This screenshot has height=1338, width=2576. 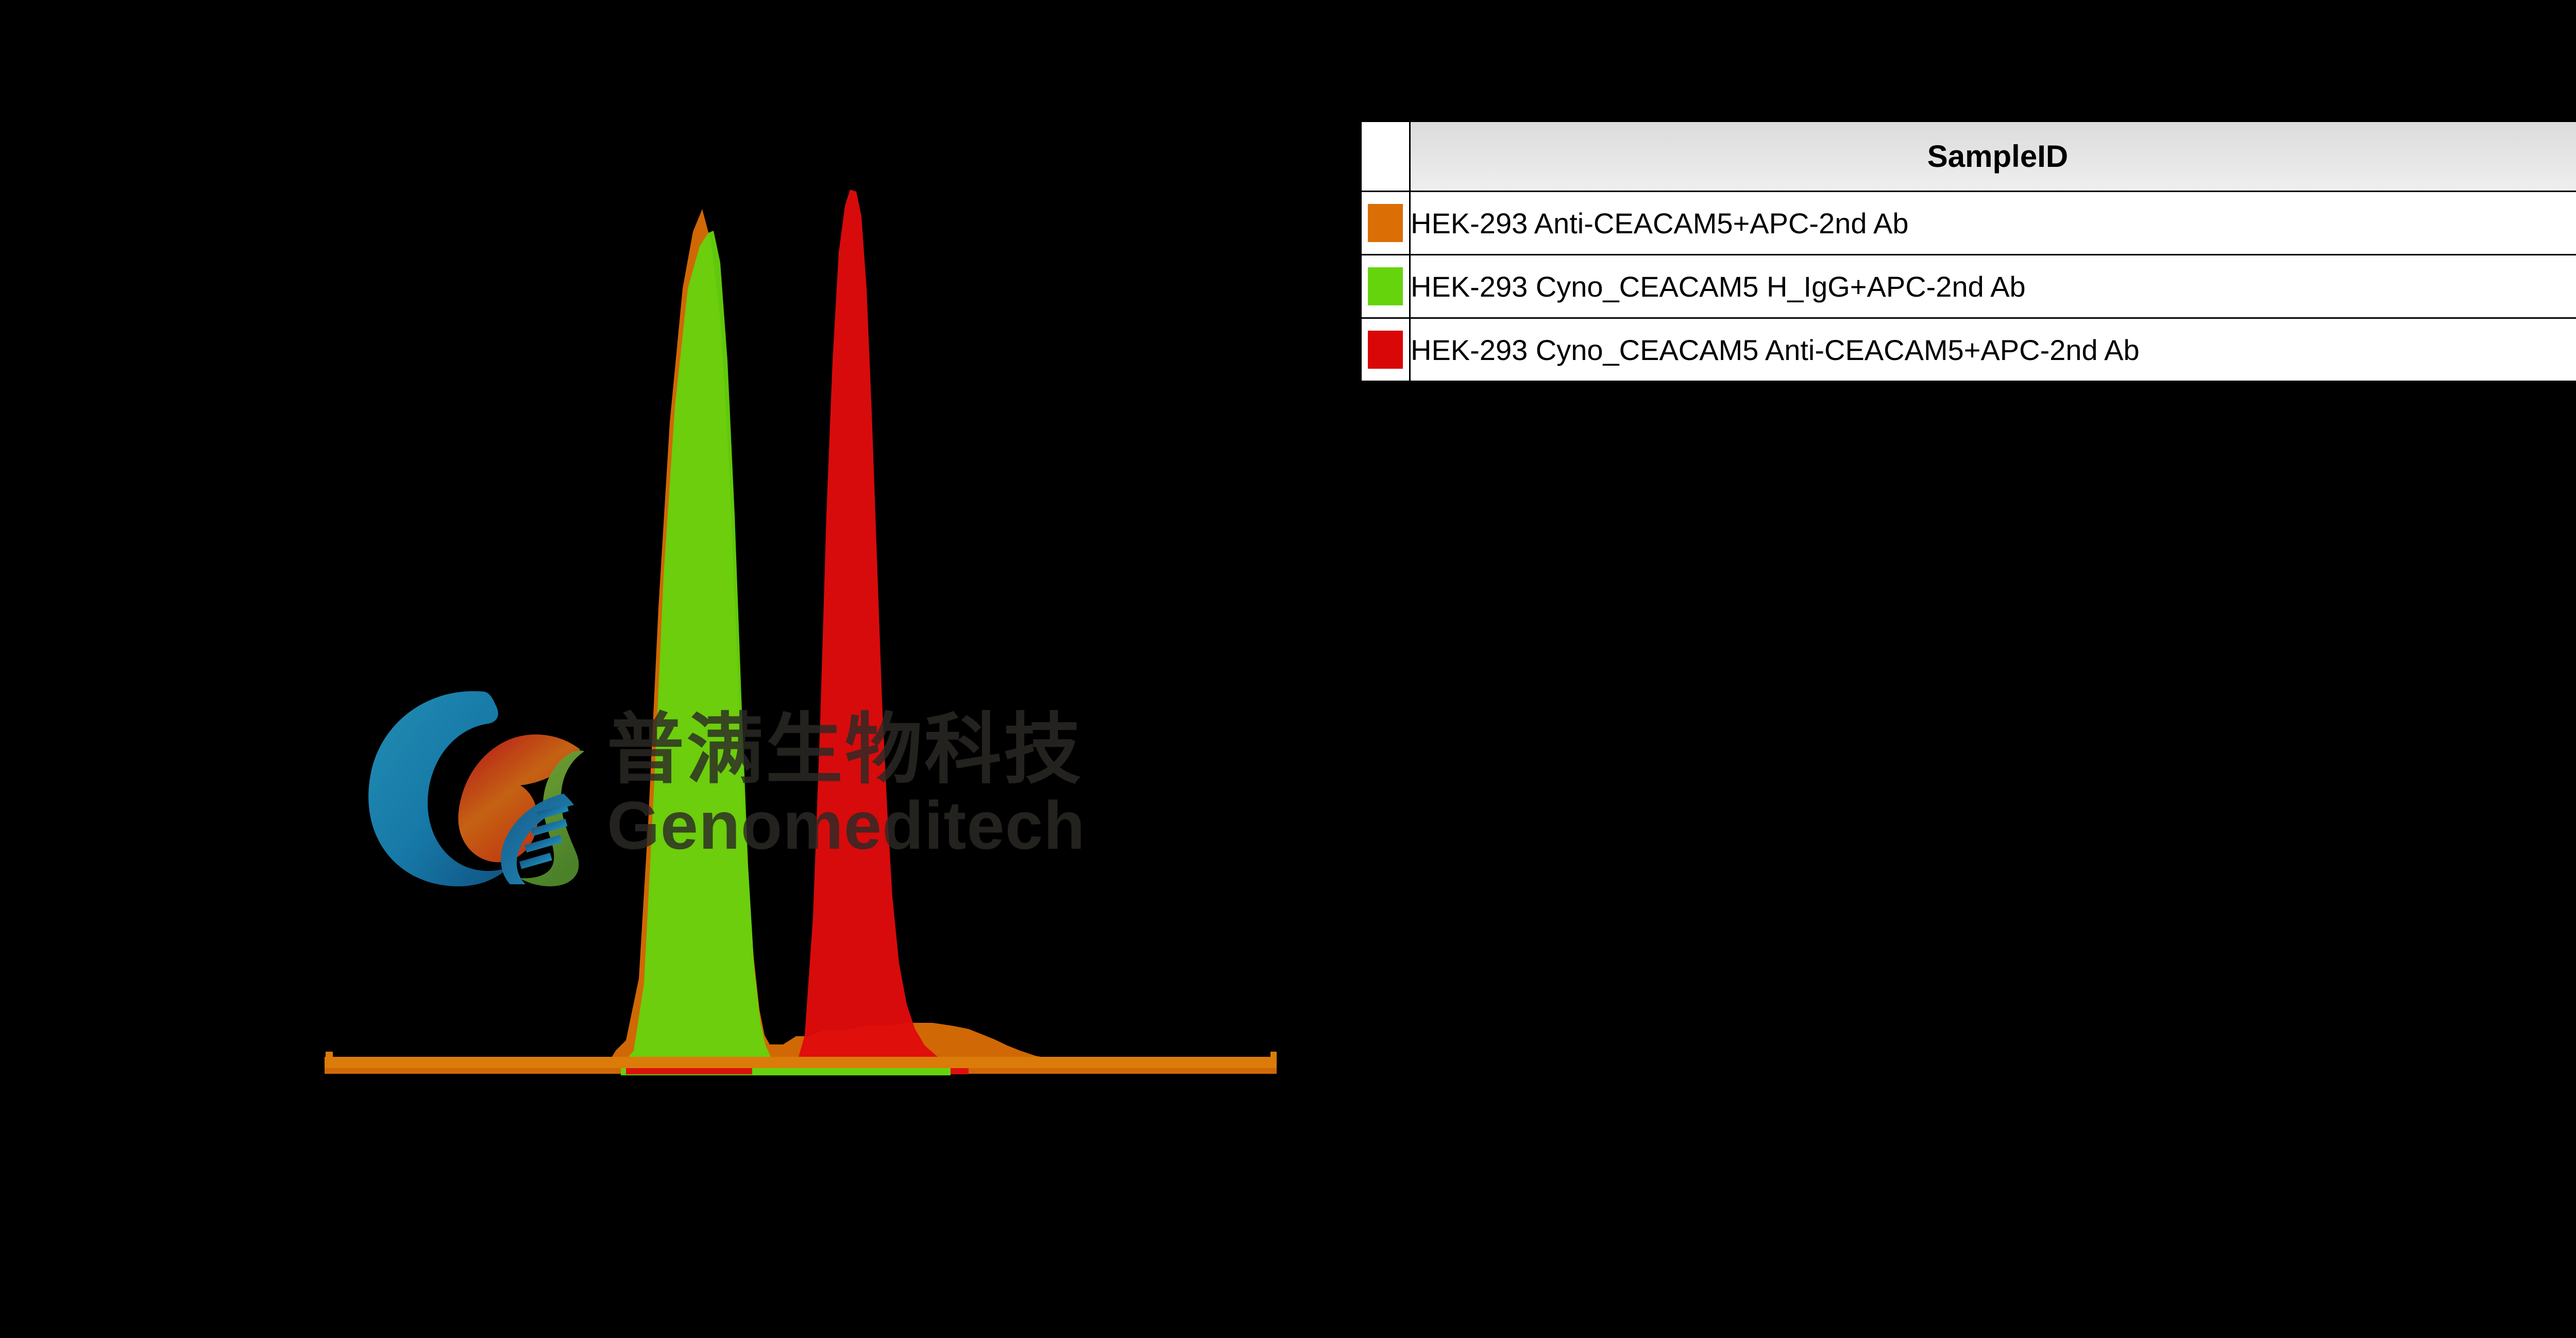 What do you see at coordinates (1992, 223) in the screenshot?
I see `sample-id-cell: HEK-293 Anti-CEACAM5+APC-2nd Ab` at bounding box center [1992, 223].